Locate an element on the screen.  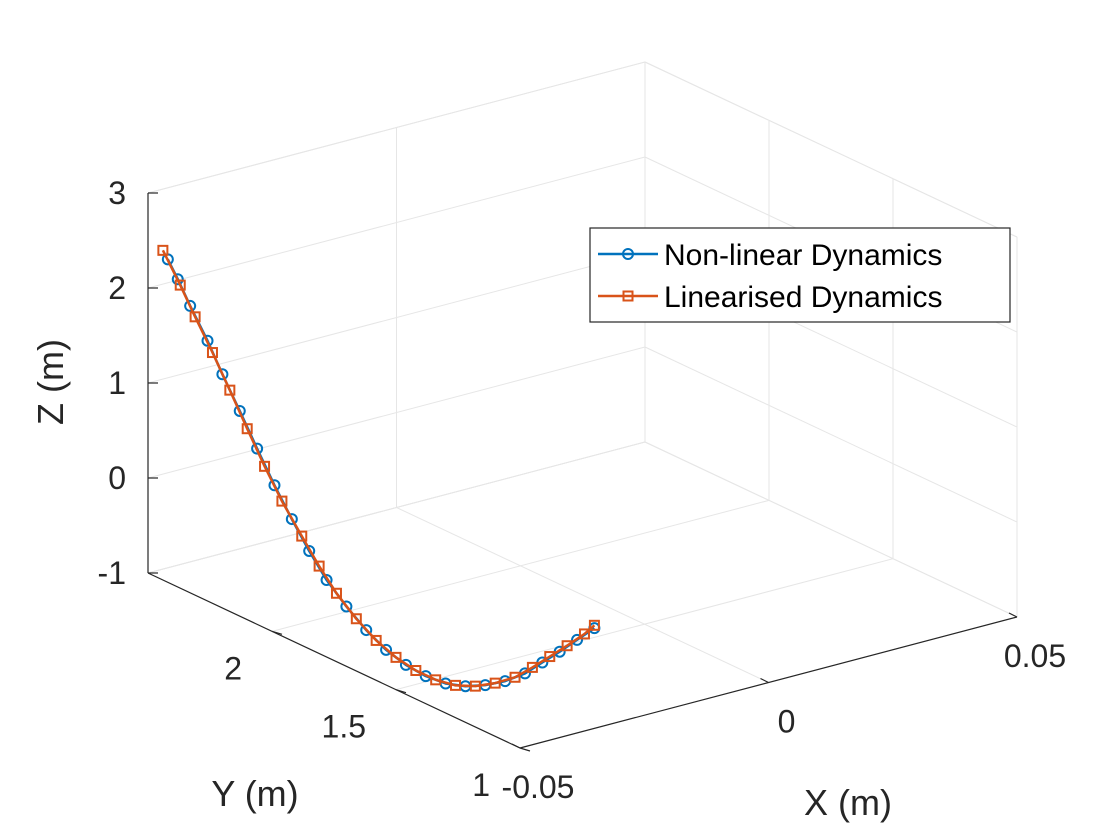
y-tick-label: 2 is located at coordinates (233, 668).